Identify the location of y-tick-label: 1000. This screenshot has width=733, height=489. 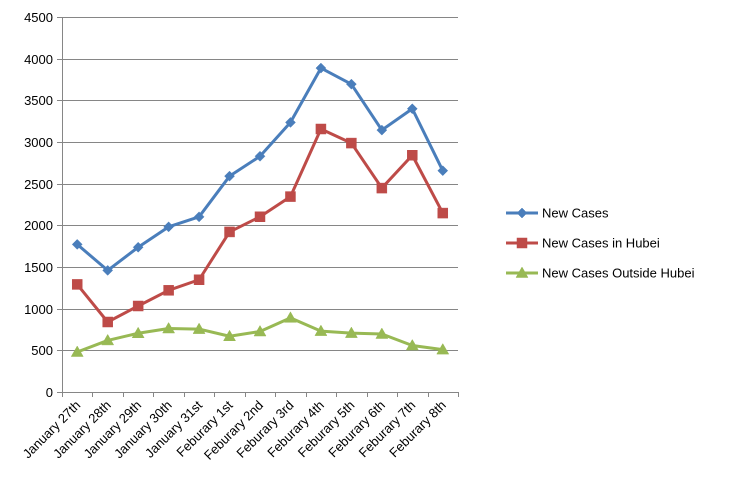
(38, 309).